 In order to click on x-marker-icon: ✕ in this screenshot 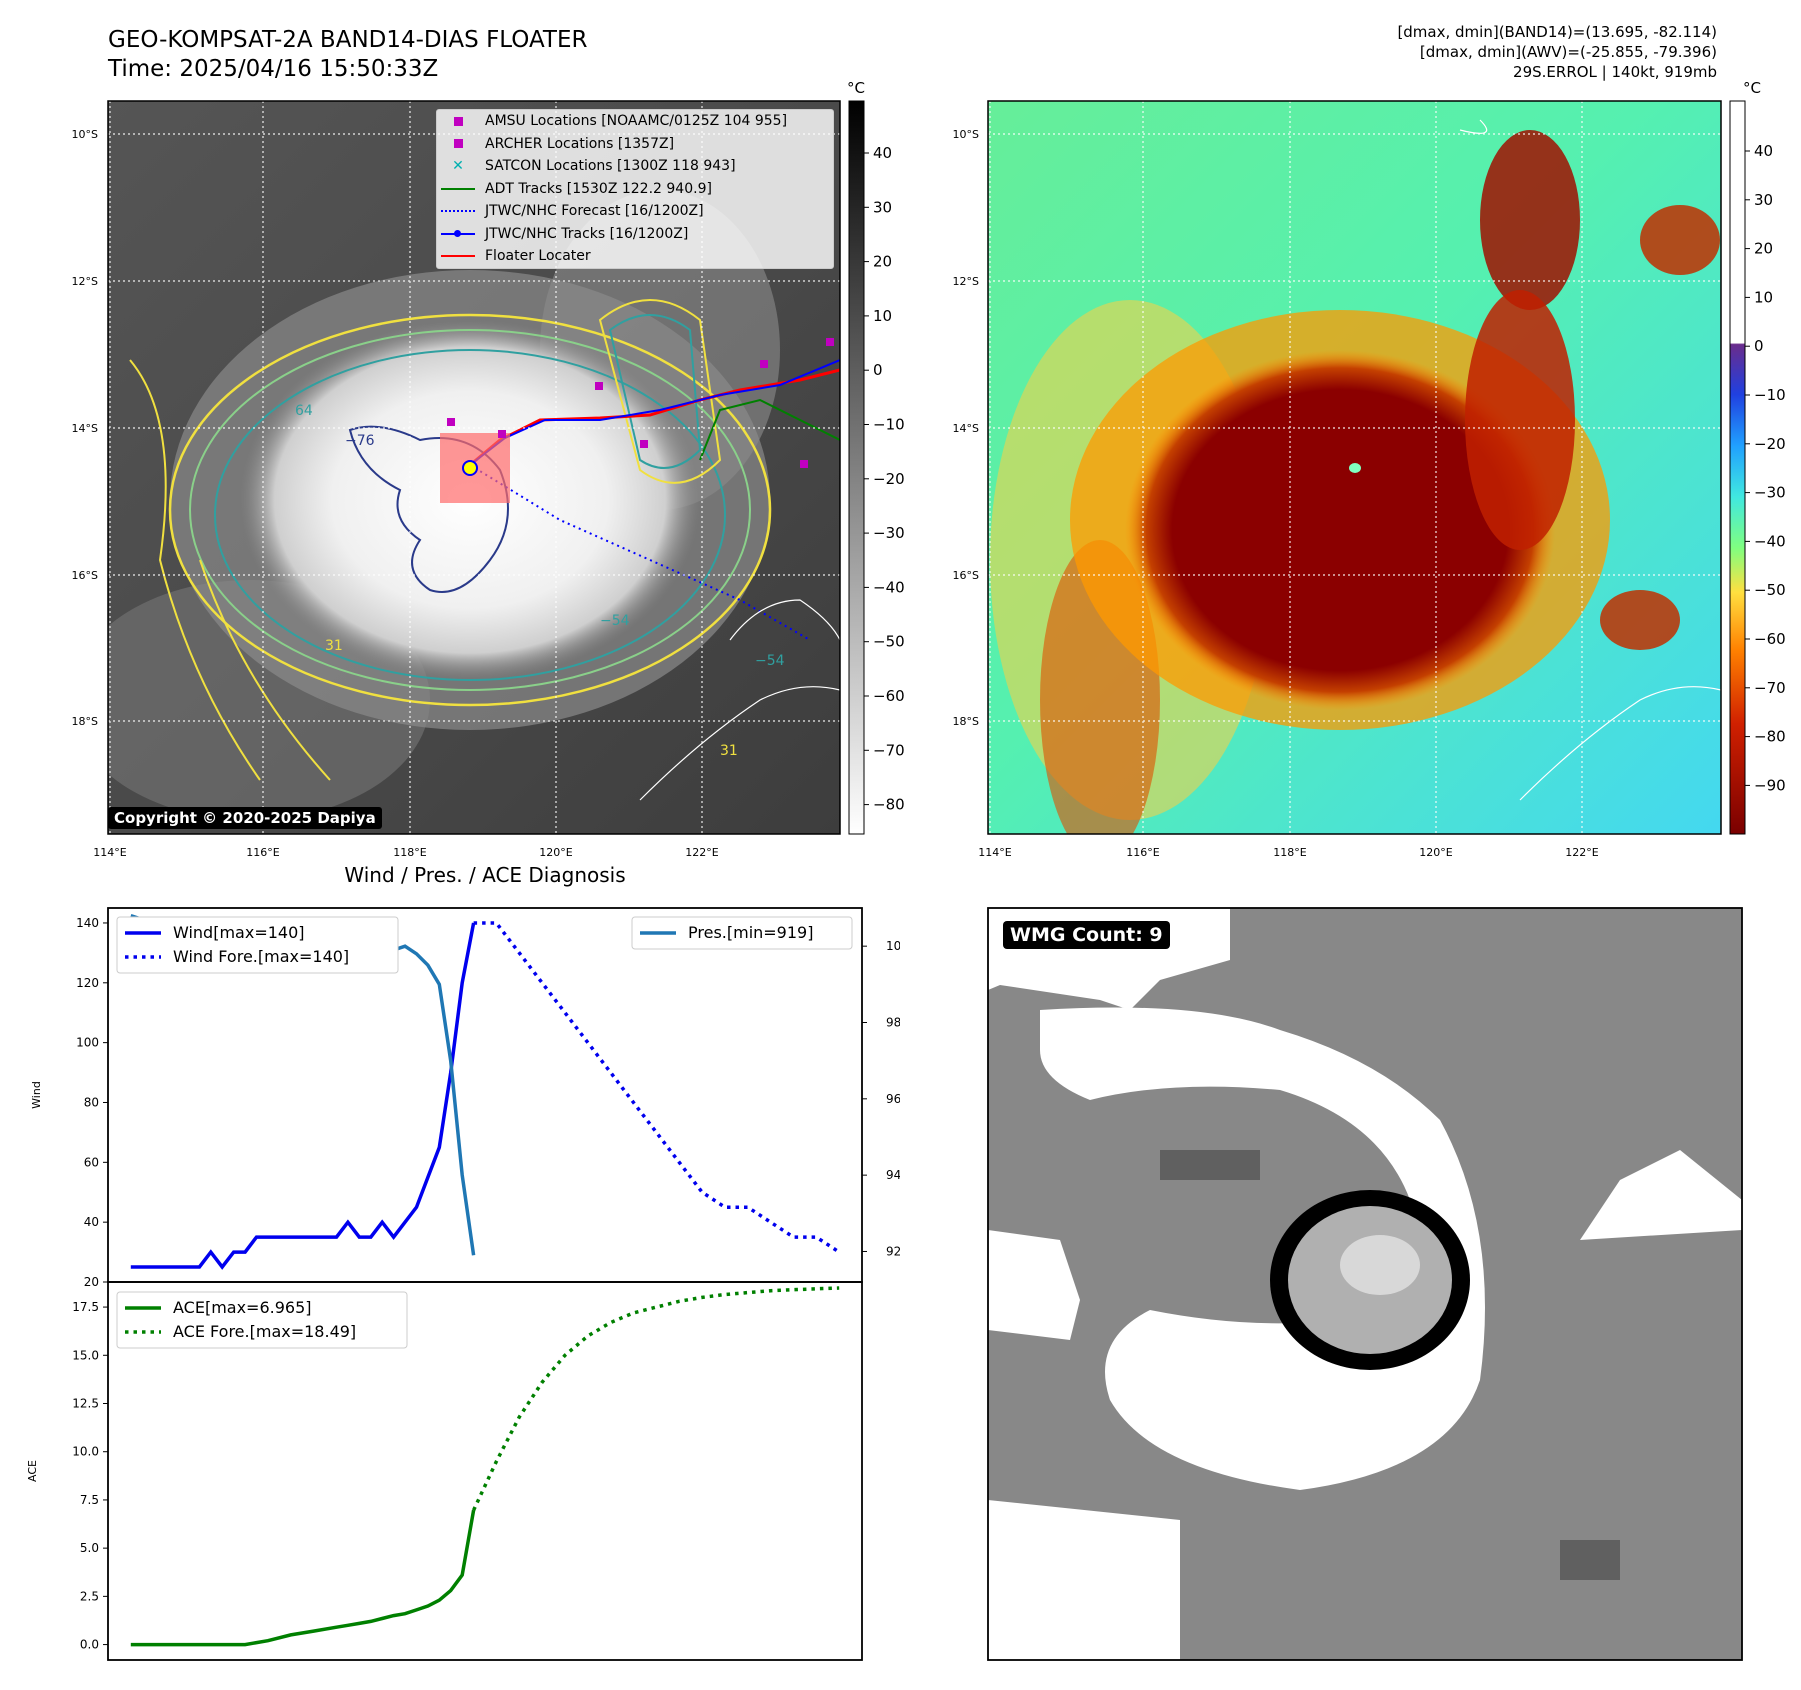, I will do `click(458, 166)`.